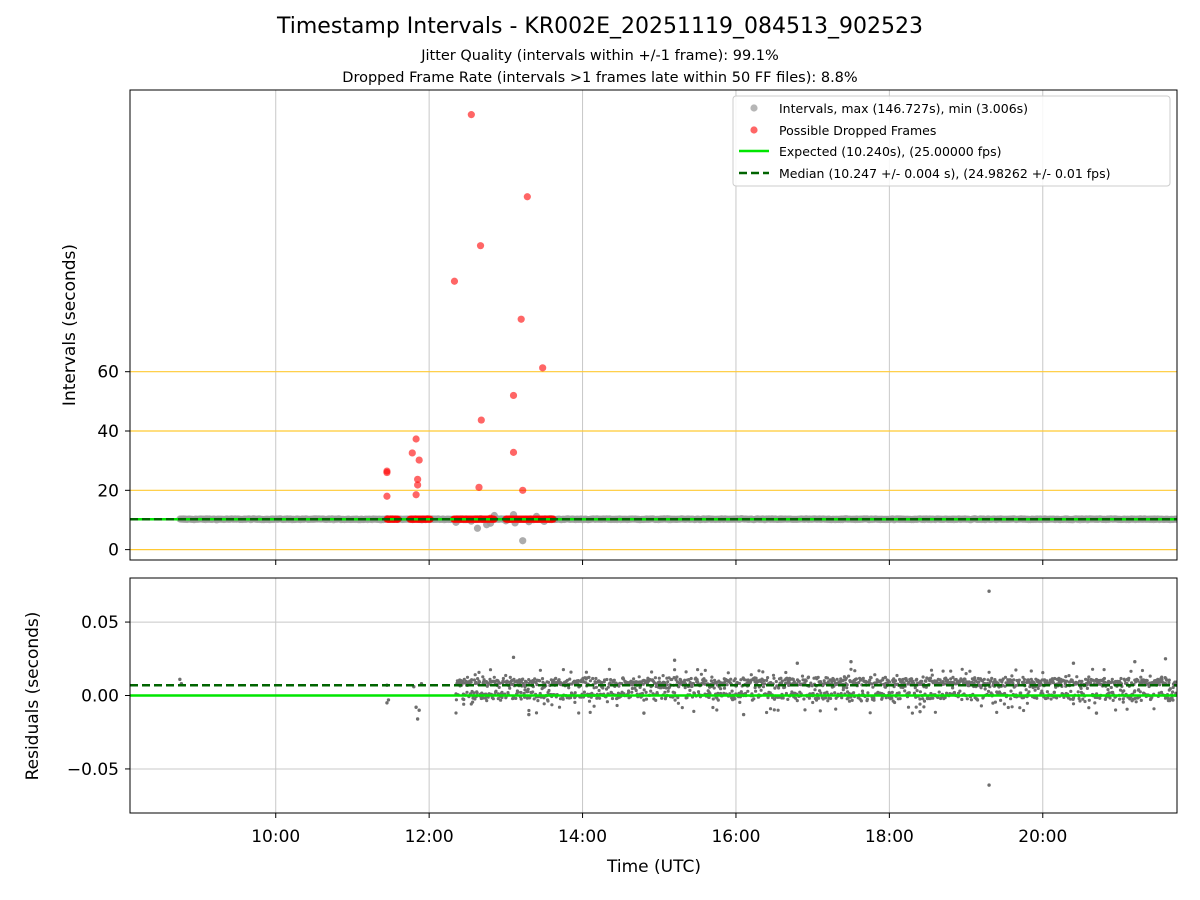  What do you see at coordinates (951, 141) in the screenshot?
I see `legend-box` at bounding box center [951, 141].